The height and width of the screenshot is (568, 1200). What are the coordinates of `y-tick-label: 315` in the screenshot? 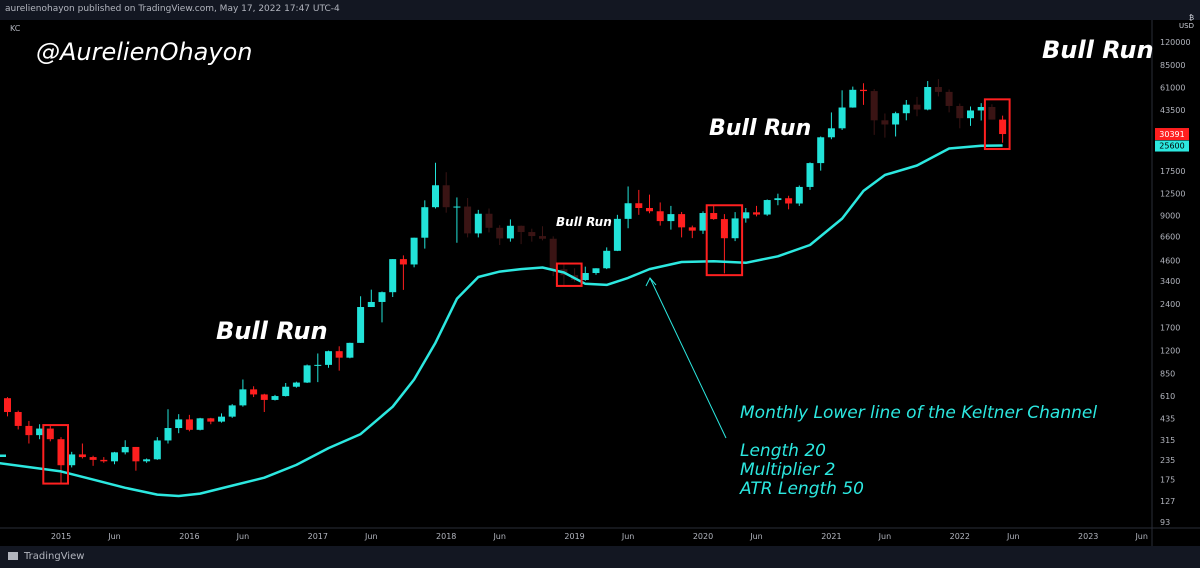 It's located at (1167, 440).